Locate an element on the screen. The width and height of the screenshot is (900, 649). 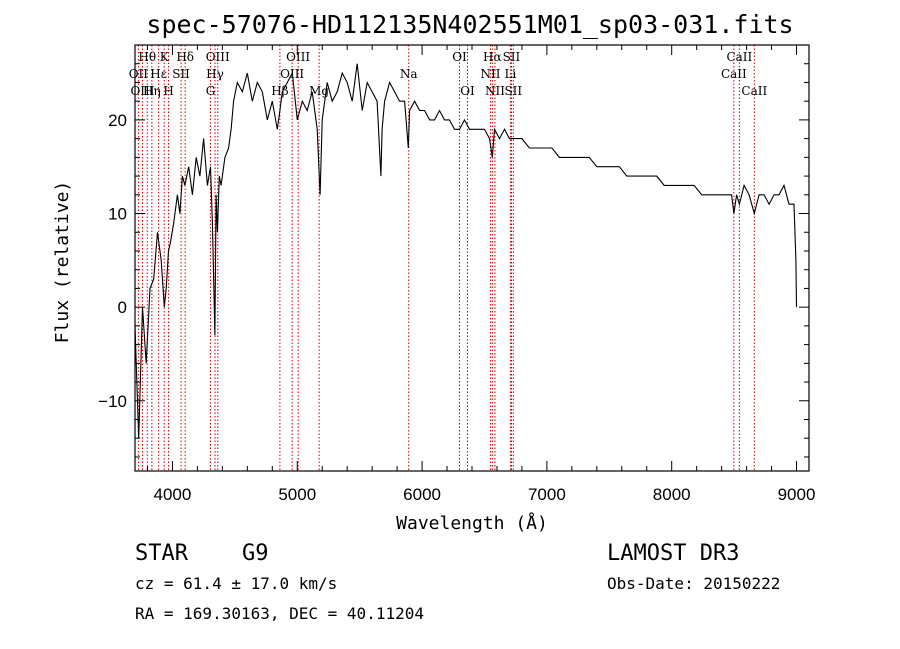
coordinates: RA = 169.30163, DEC = 40.11204 is located at coordinates (279, 613).